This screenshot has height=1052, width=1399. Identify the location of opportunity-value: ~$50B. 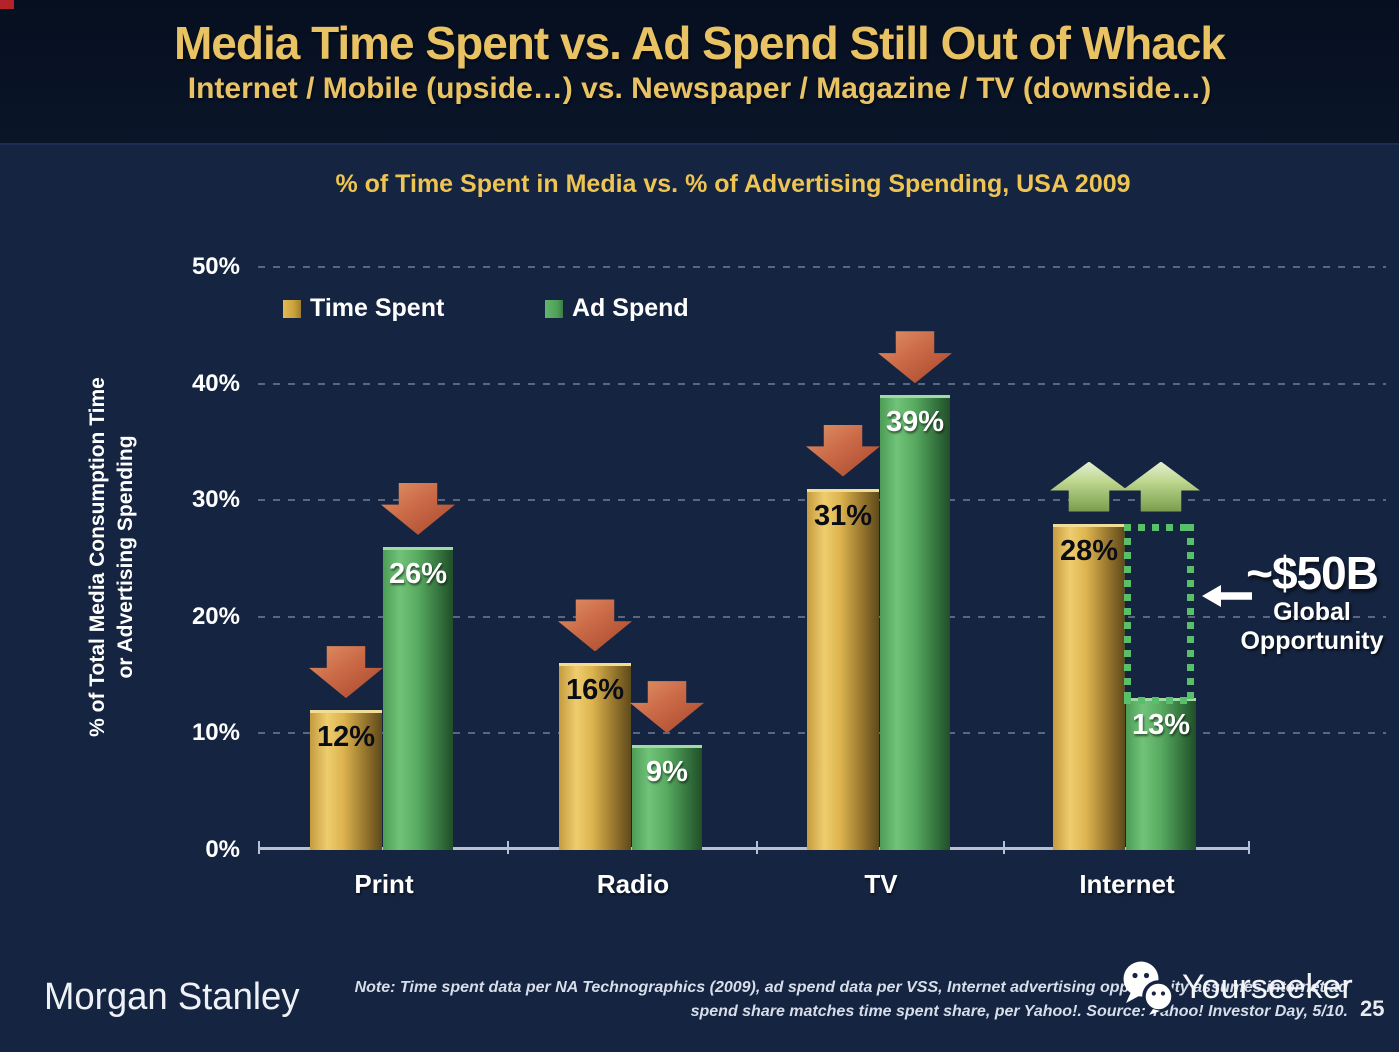
(1312, 573).